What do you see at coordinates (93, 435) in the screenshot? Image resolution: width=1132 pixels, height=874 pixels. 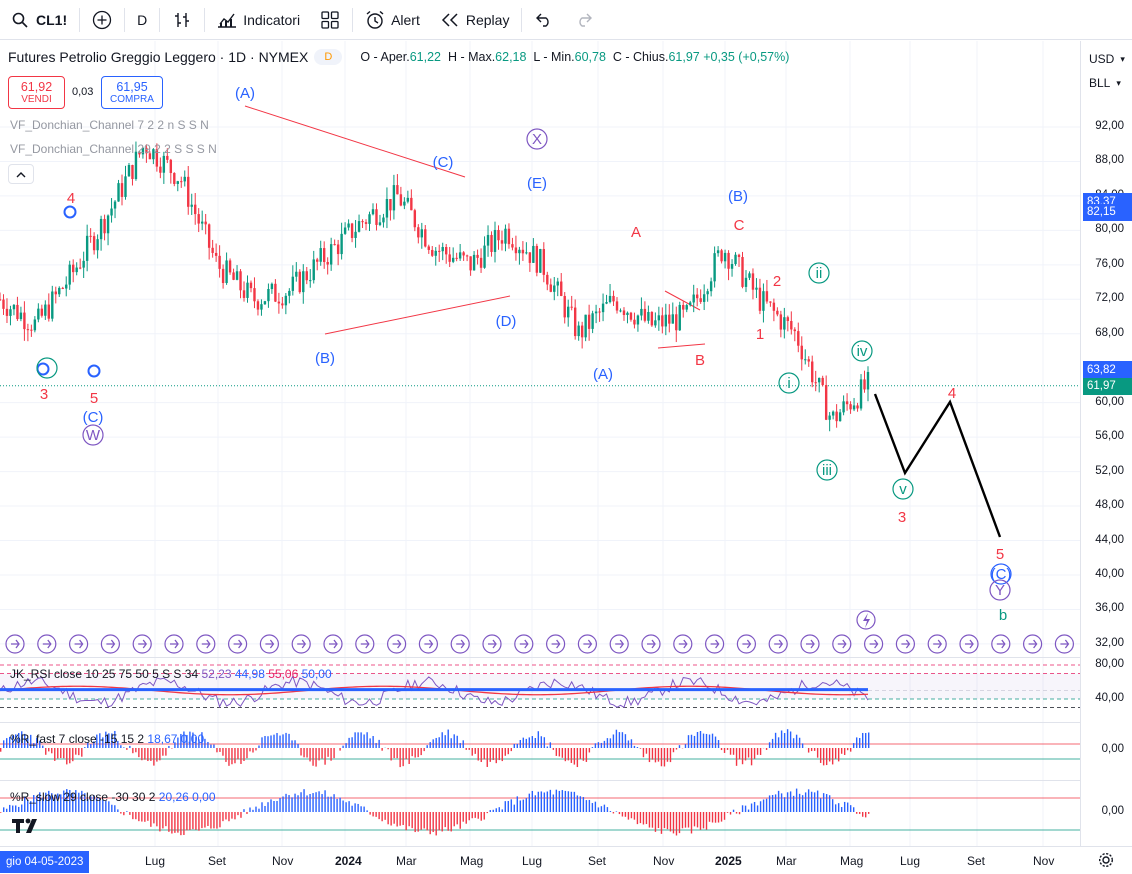 I see `wave-label-text: W` at bounding box center [93, 435].